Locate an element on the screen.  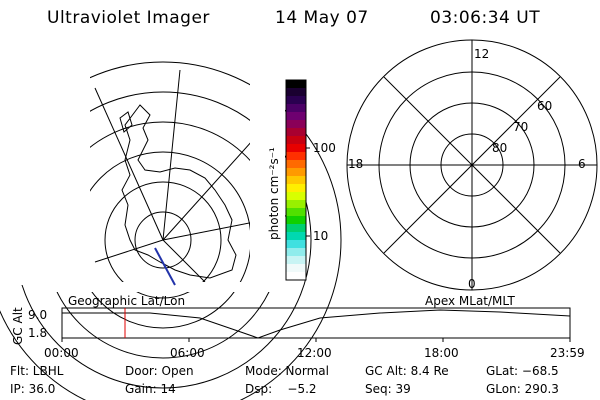
altitude-curve is located at coordinates (316, 324).